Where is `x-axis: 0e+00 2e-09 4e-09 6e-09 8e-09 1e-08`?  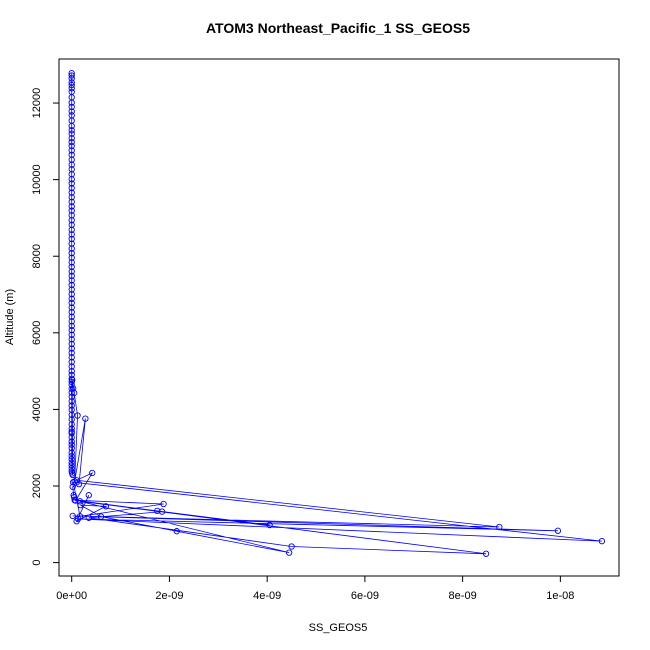 x-axis: 0e+00 2e-09 4e-09 6e-09 8e-09 1e-08 is located at coordinates (315, 588).